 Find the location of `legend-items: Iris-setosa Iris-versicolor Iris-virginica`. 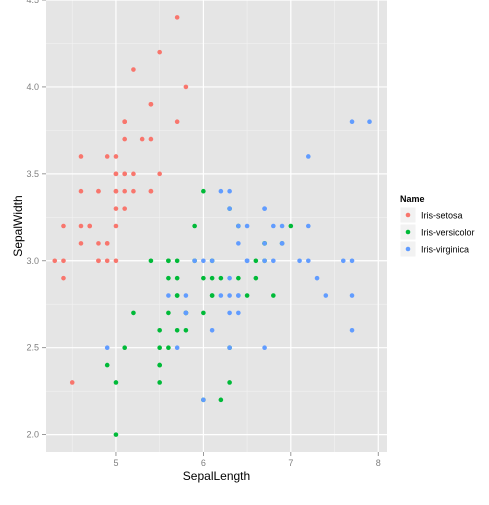

legend-items: Iris-setosa Iris-versicolor Iris-virginica is located at coordinates (437, 232).